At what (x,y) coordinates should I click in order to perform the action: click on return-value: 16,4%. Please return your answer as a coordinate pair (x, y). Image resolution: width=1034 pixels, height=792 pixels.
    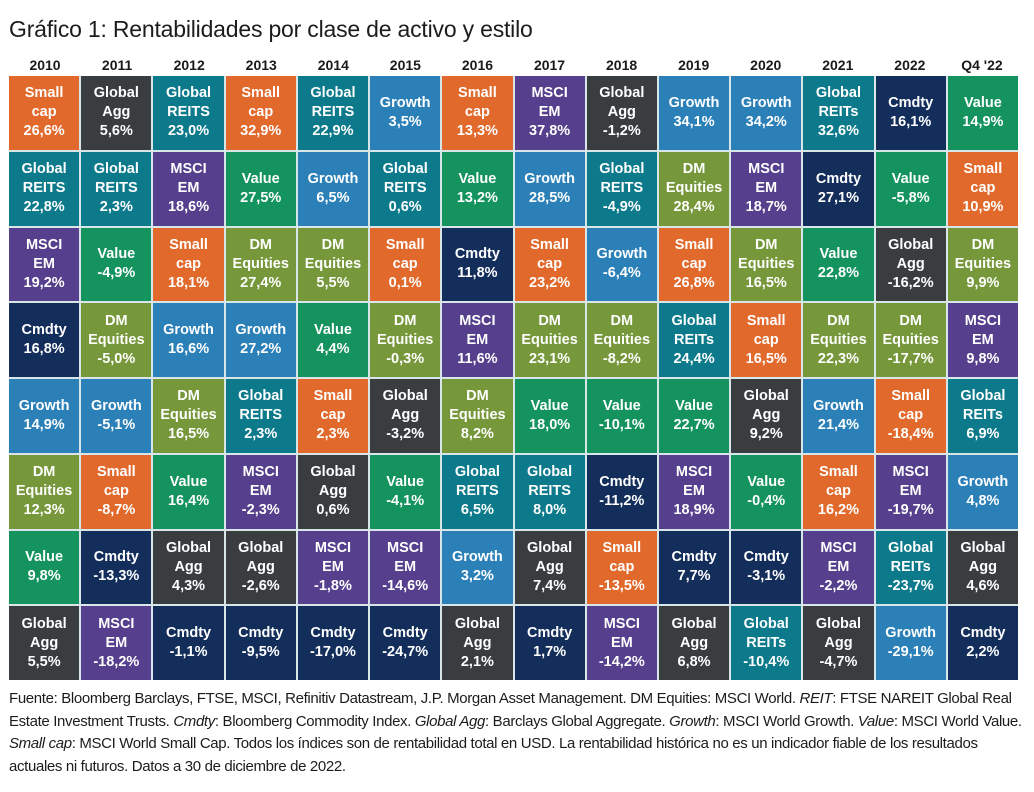
    Looking at the image, I should click on (188, 500).